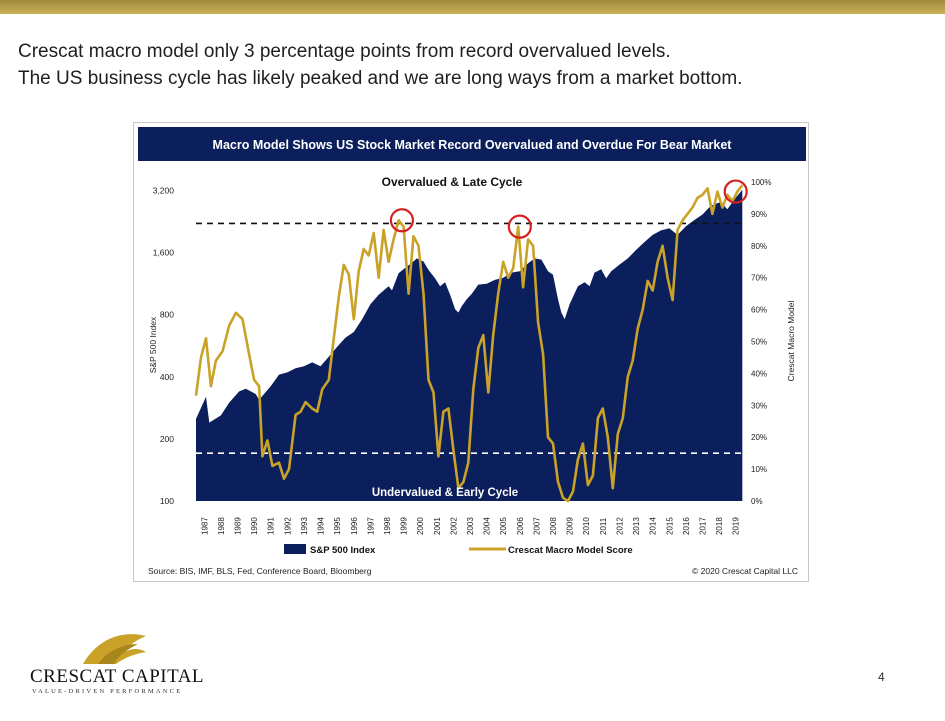  I want to click on page-number: 4, so click(881, 677).